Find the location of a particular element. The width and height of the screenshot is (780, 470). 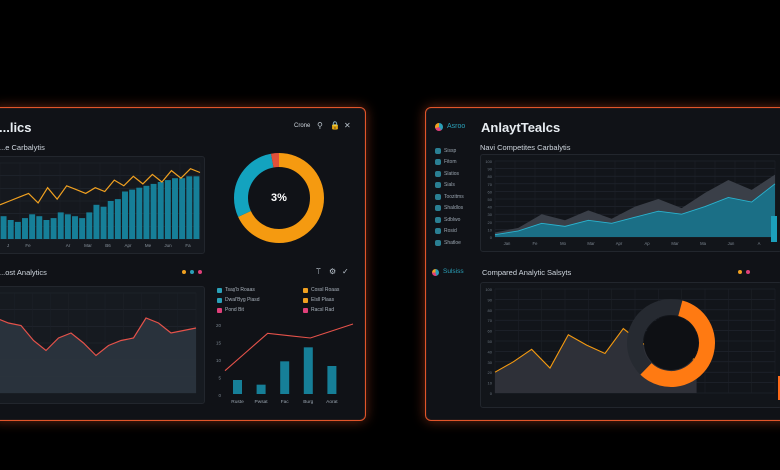

top-chart-svg: J Fe Ar Mar B6 Apr Me Jun Fa is located at coordinates (100, 205).